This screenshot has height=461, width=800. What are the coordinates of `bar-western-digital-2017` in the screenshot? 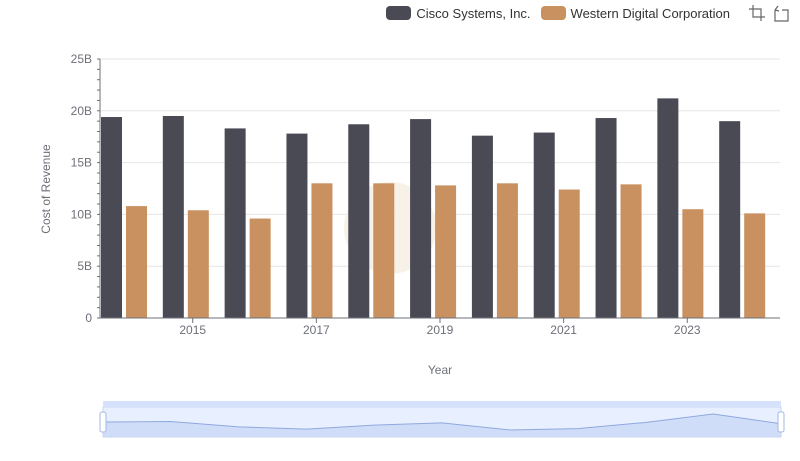 It's located at (322, 250).